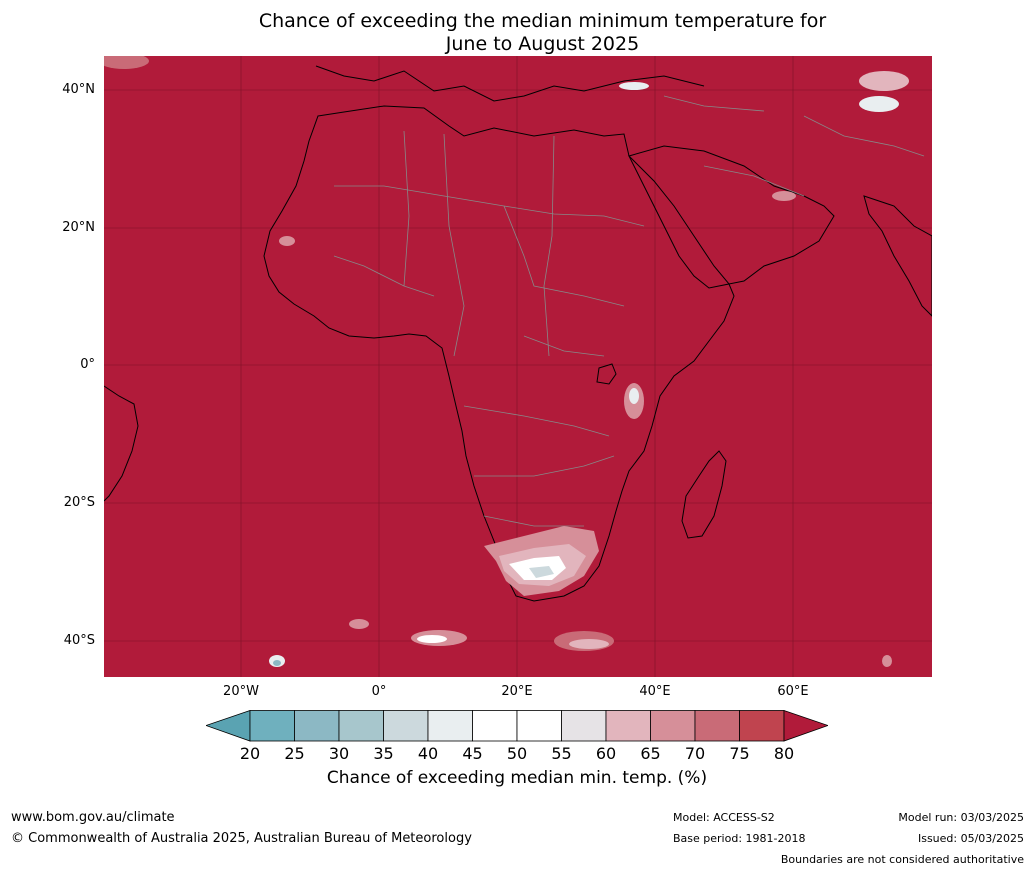  I want to click on south-america-coastline, so click(121, 443).